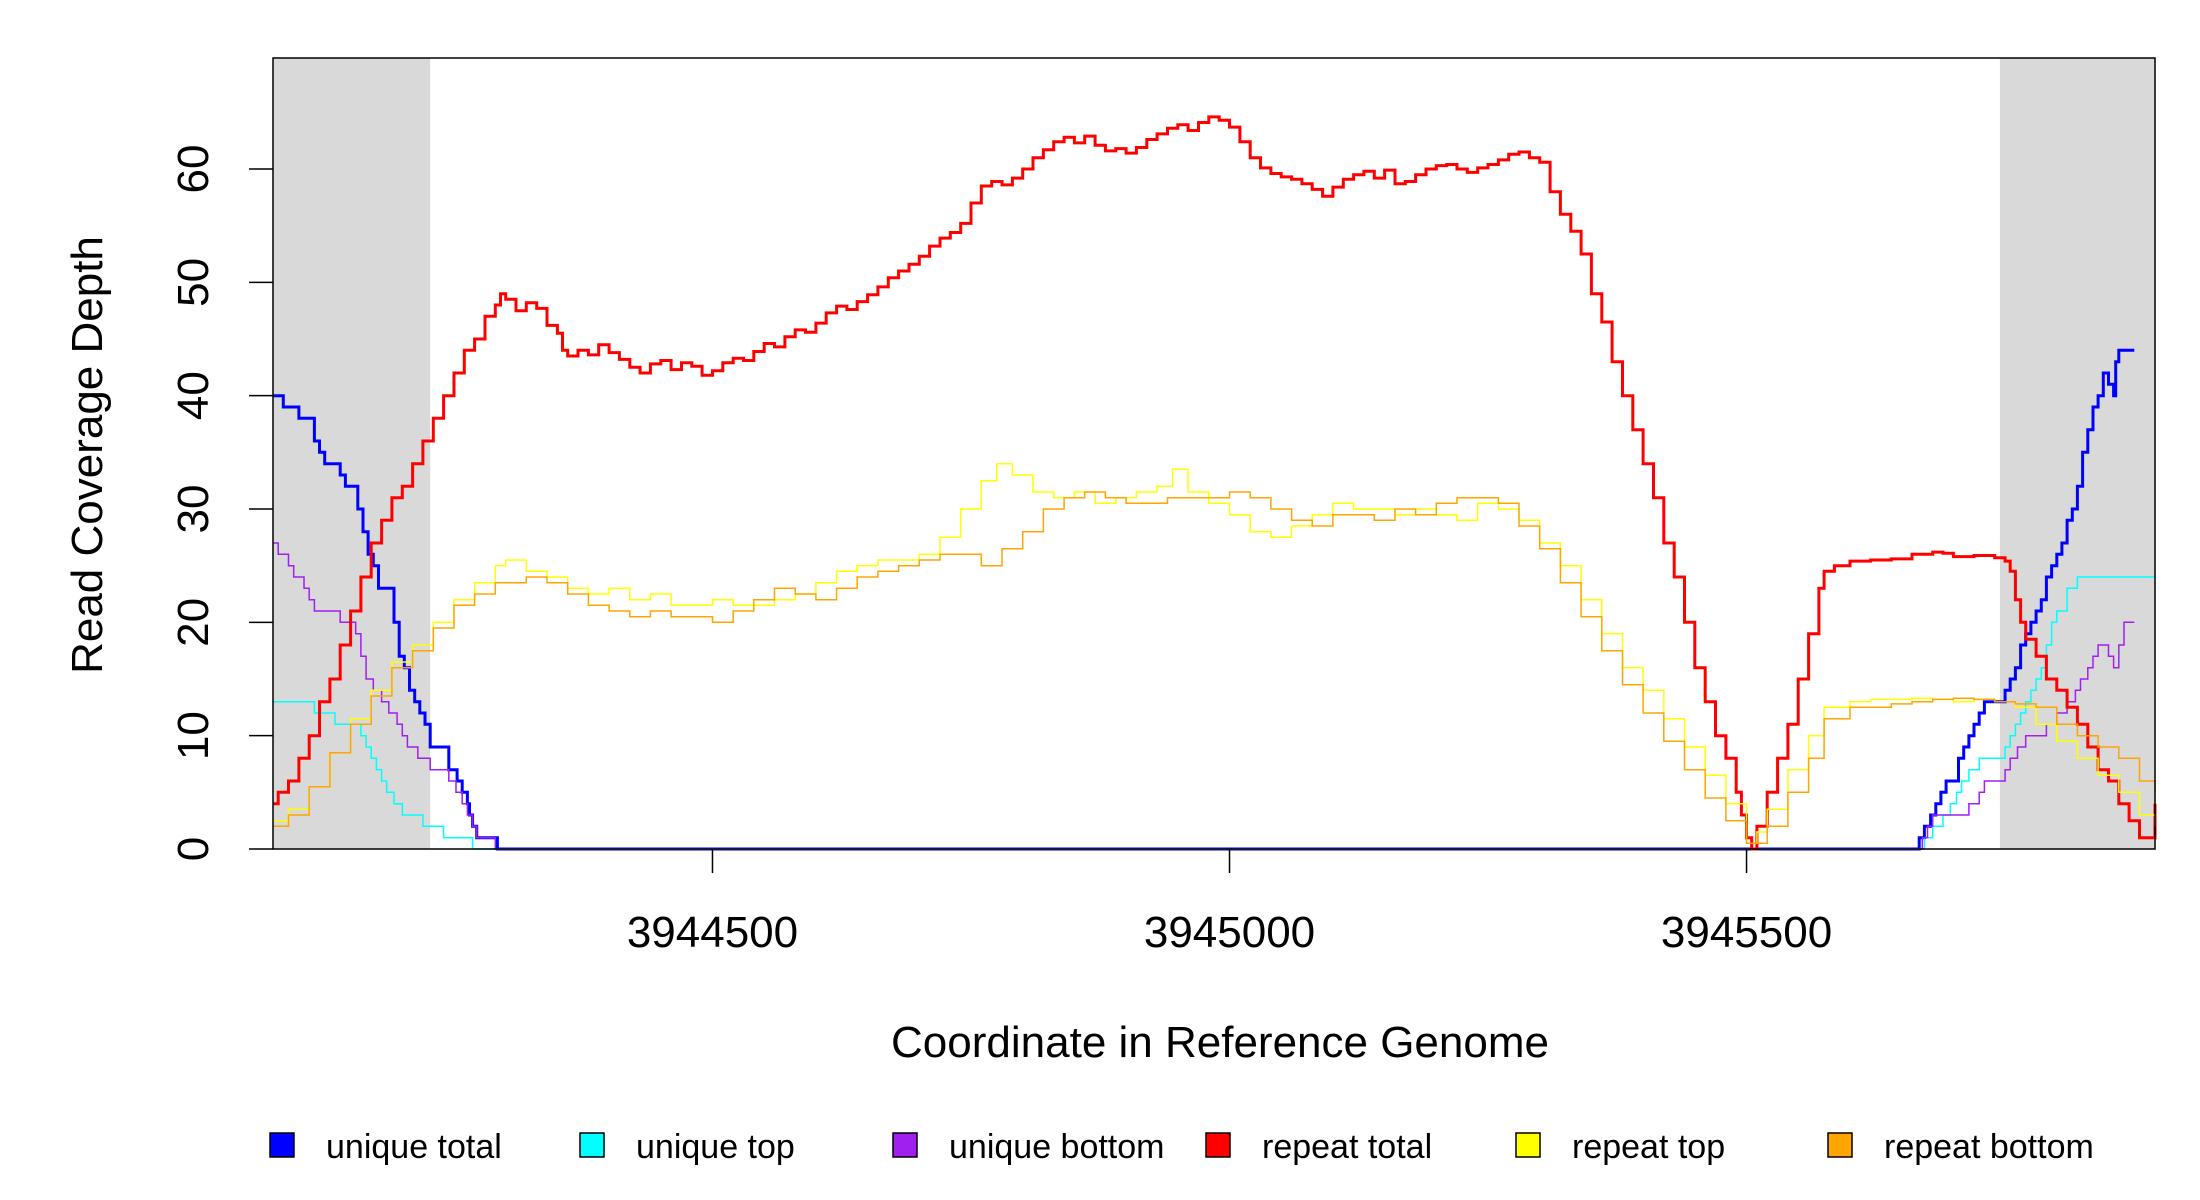 Image resolution: width=2200 pixels, height=1200 pixels. Describe the element at coordinates (1989, 1147) in the screenshot. I see `legend-label: repeat bottom` at that location.